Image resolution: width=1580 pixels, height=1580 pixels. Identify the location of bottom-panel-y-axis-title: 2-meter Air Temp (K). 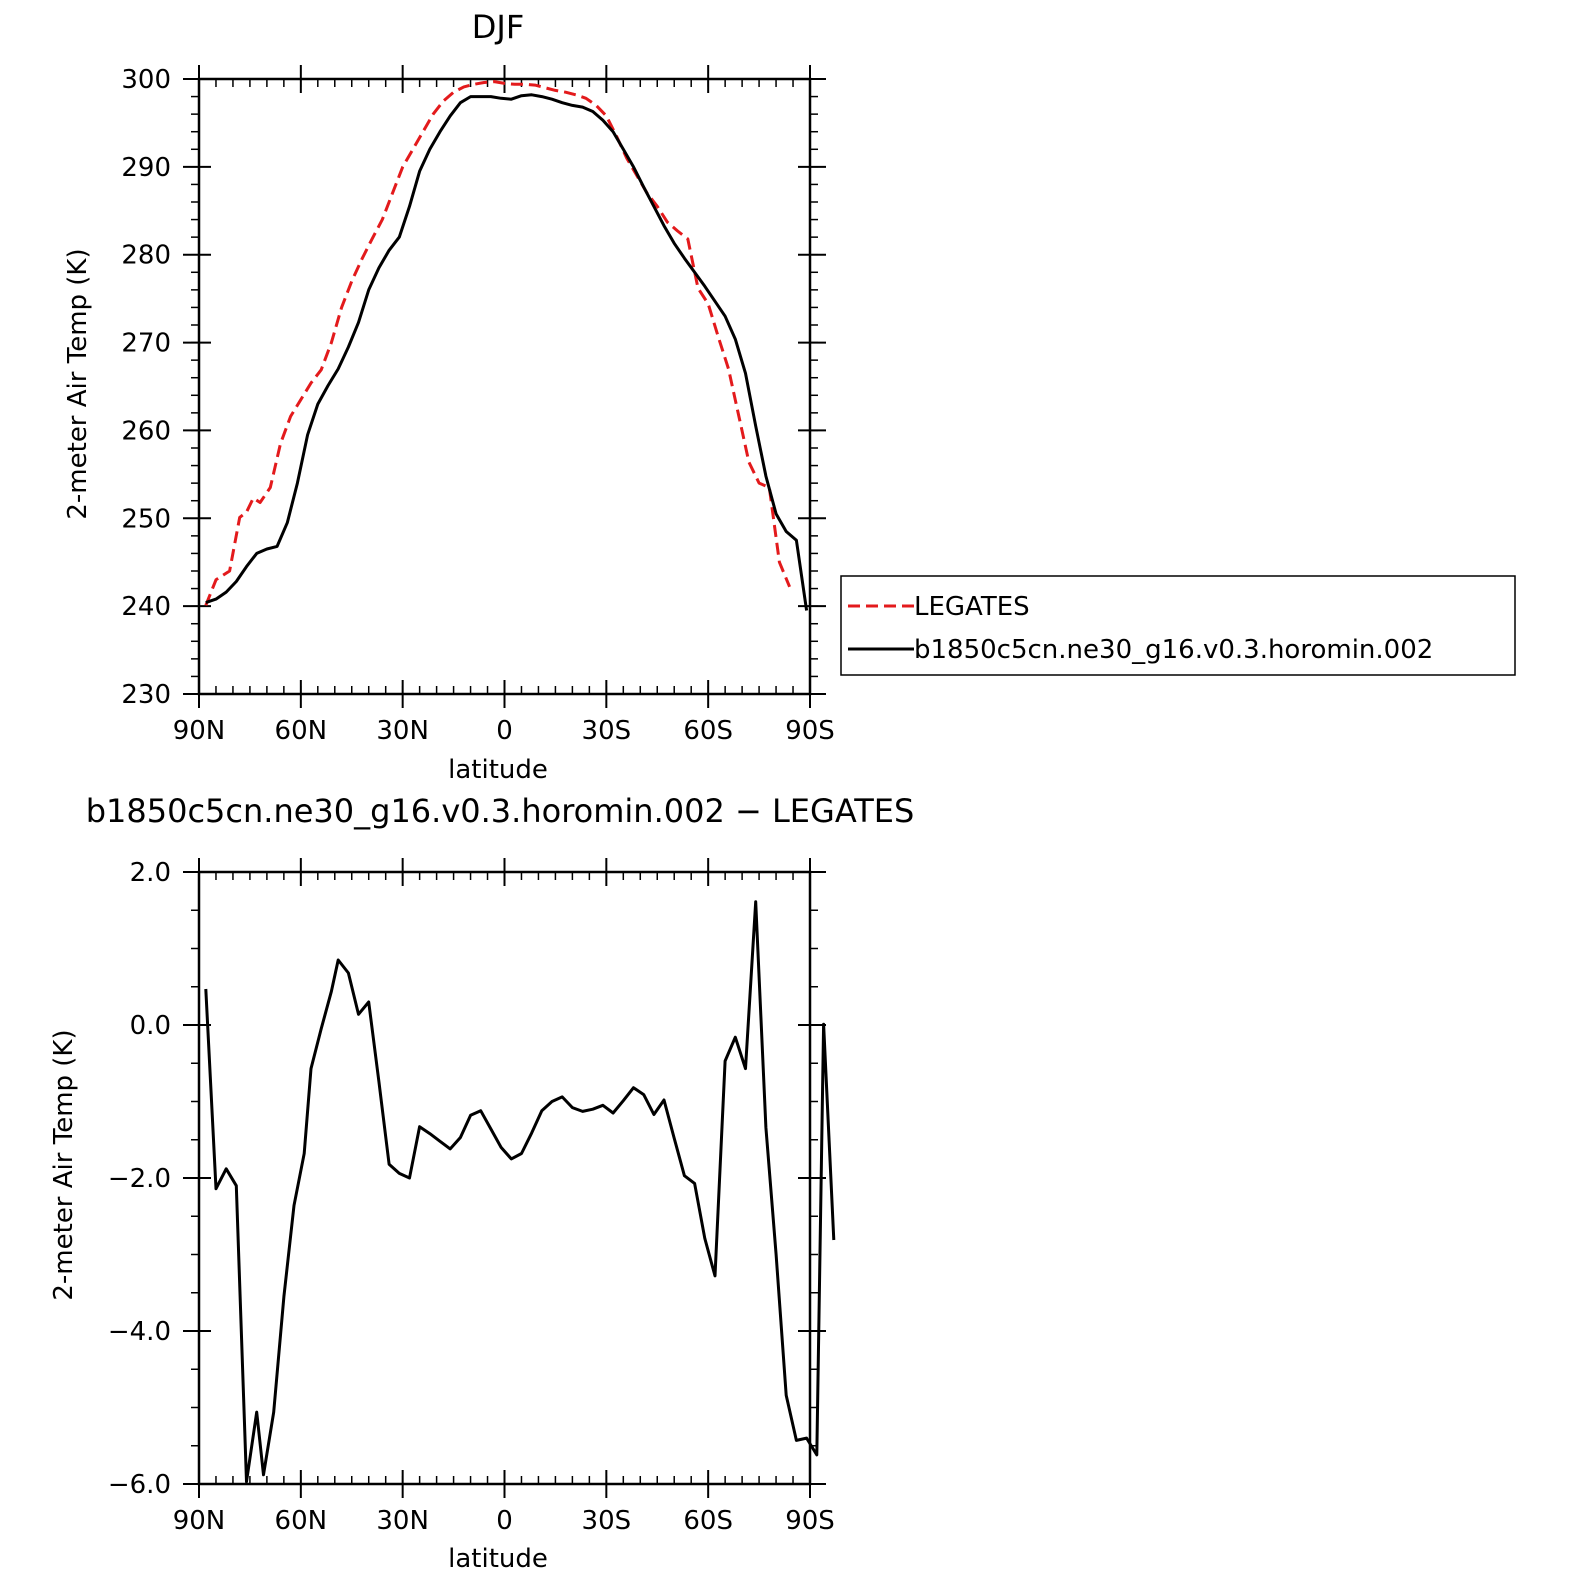
(64, 1164).